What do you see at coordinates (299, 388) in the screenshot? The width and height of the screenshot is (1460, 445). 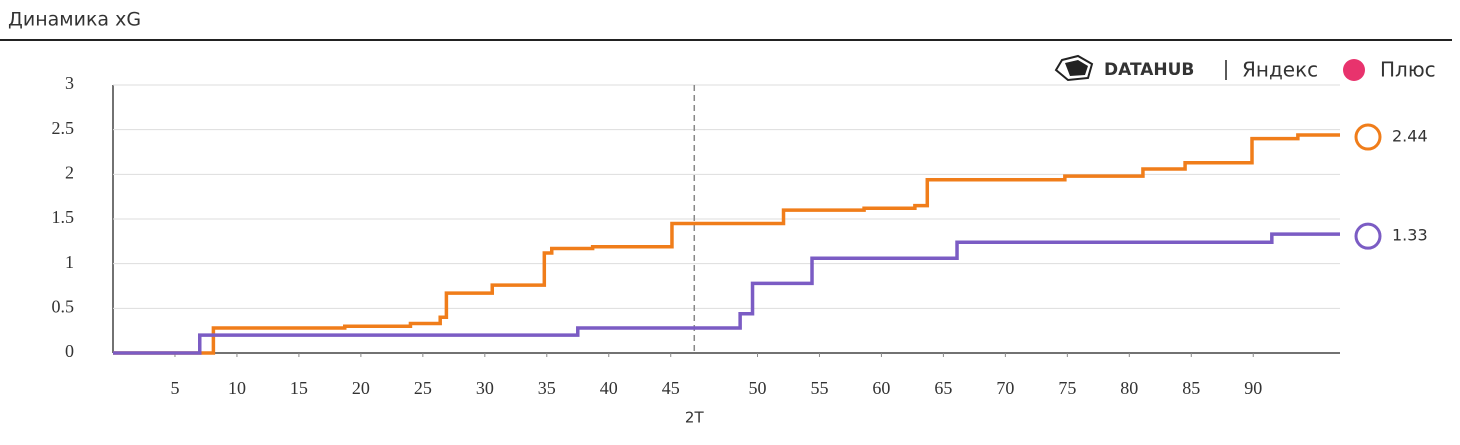 I see `x-tick-label: 15` at bounding box center [299, 388].